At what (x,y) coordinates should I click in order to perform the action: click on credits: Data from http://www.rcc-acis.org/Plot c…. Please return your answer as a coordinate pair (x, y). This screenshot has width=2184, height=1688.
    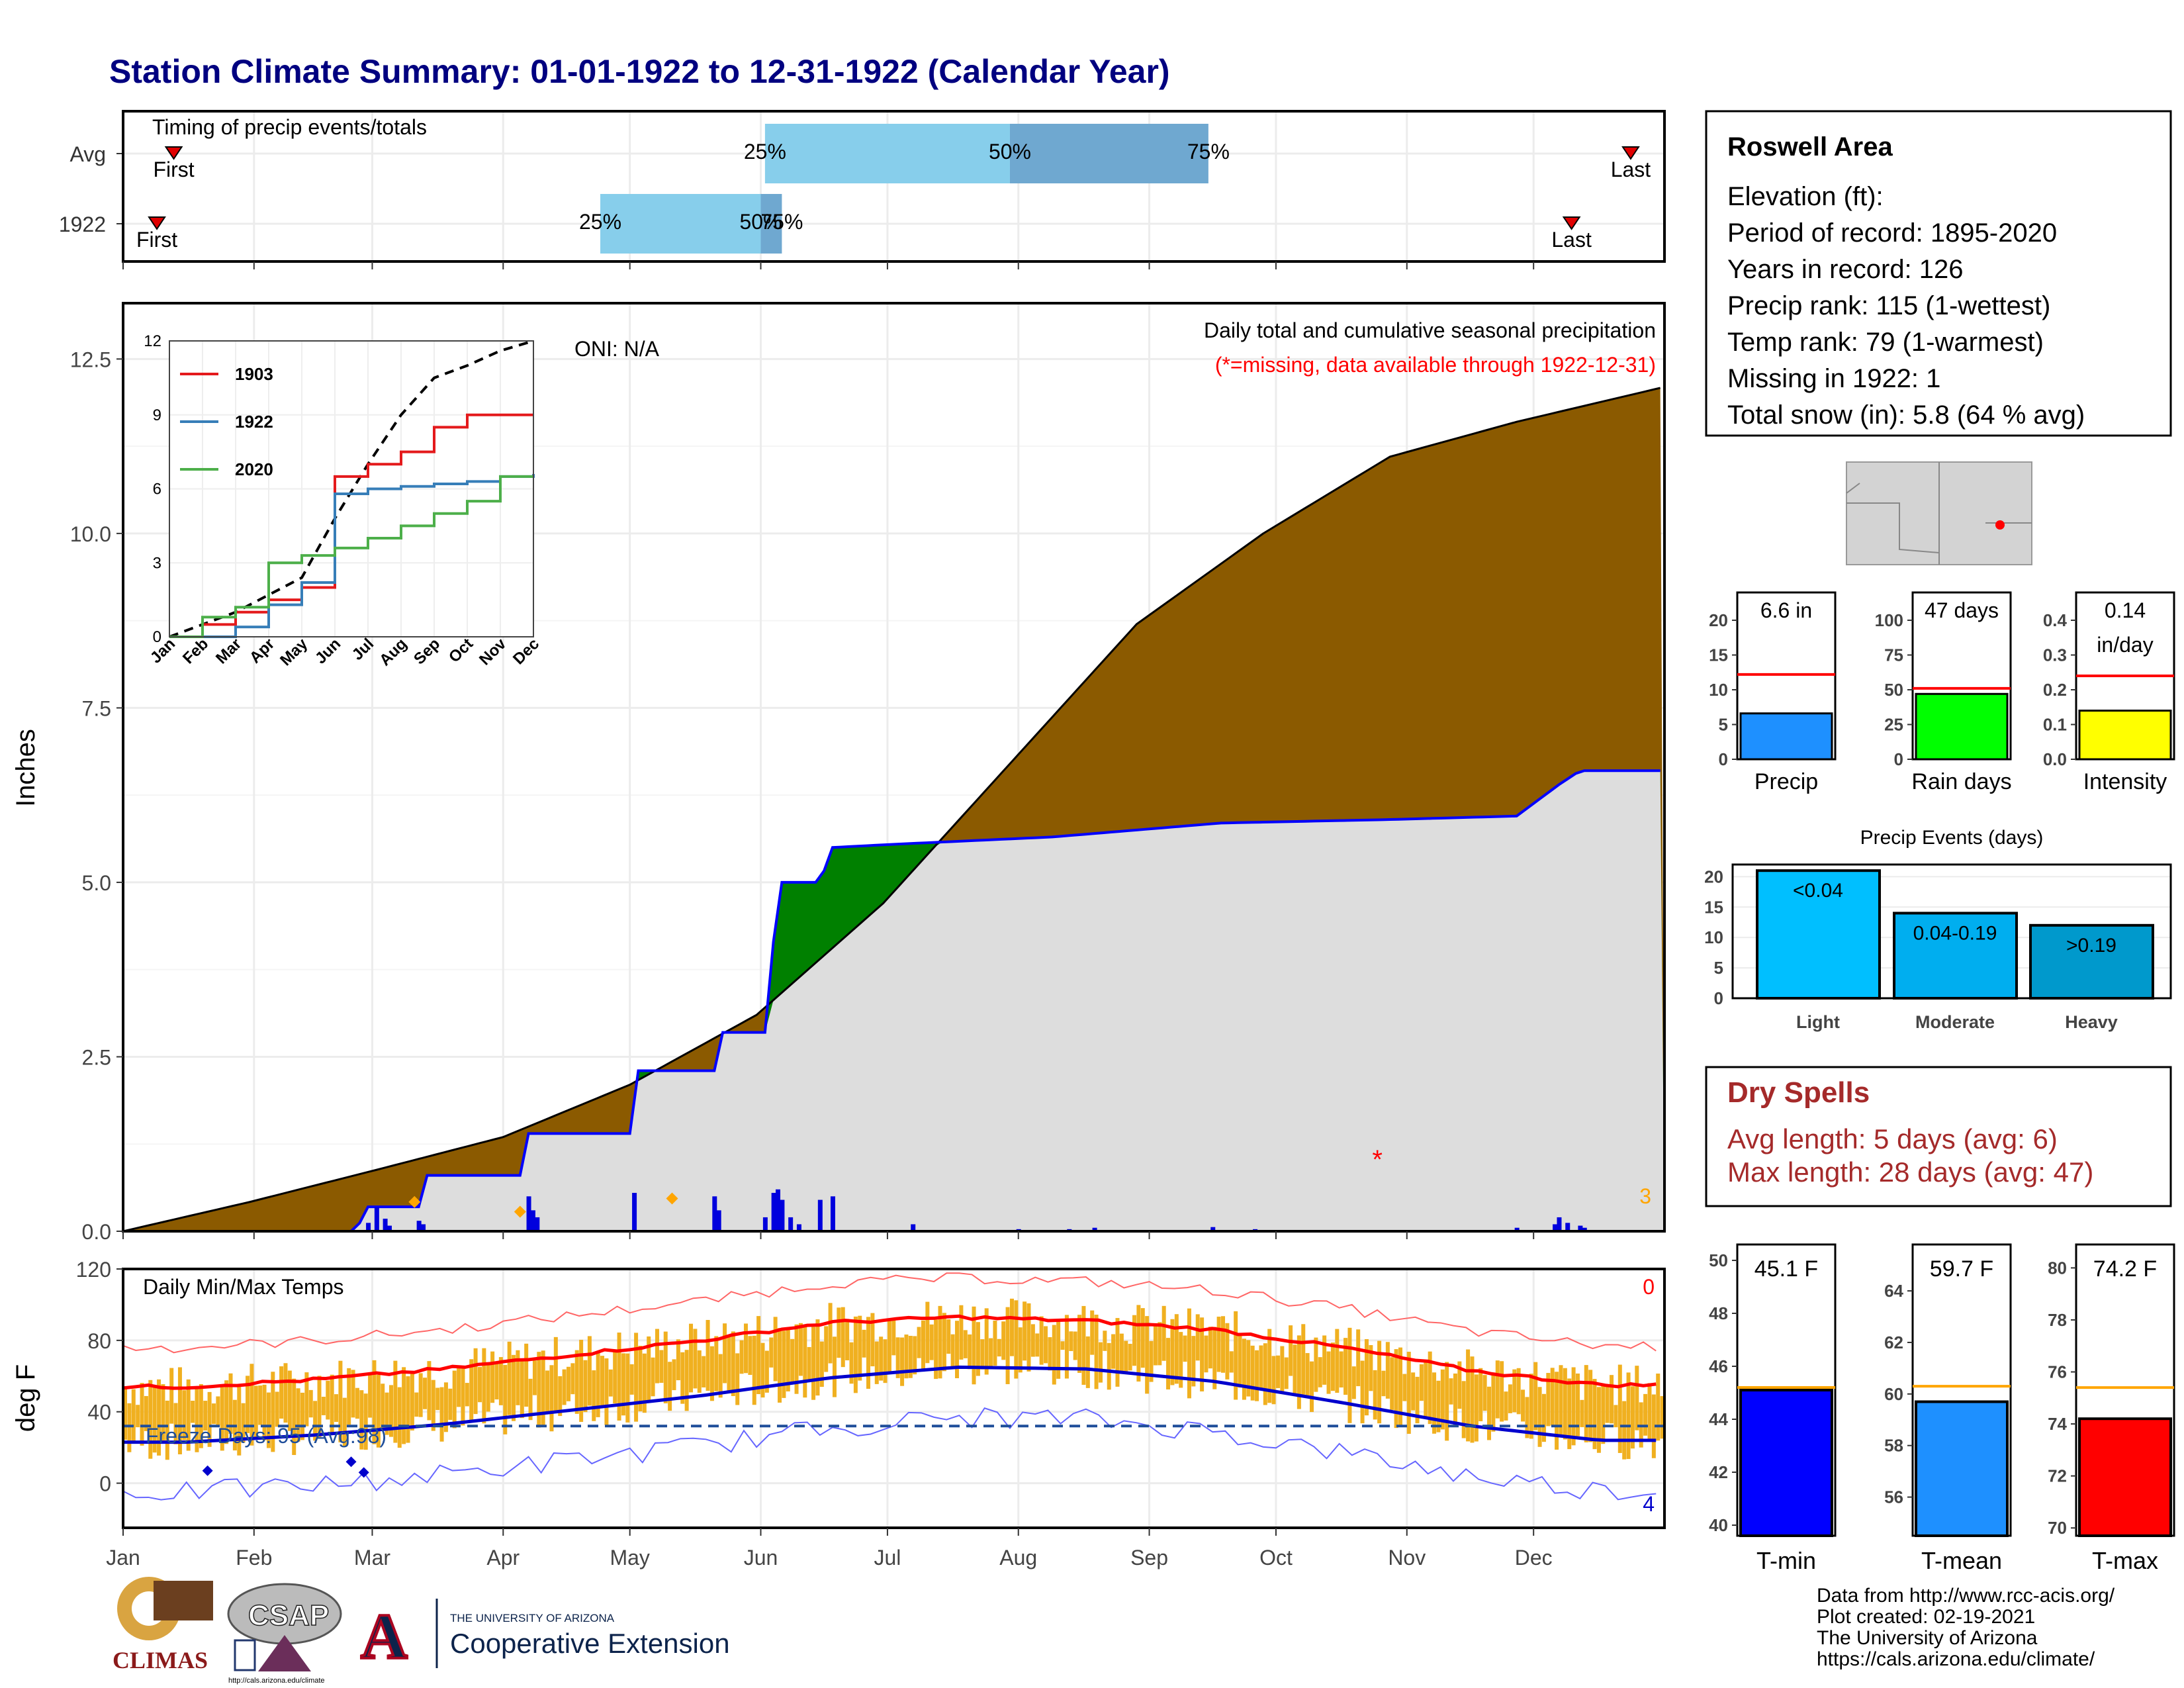
    Looking at the image, I should click on (1966, 1627).